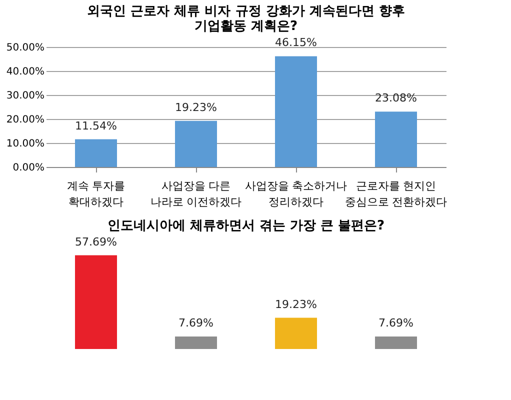 The height and width of the screenshot is (400, 511). I want to click on data-label: 23.08%, so click(396, 98).